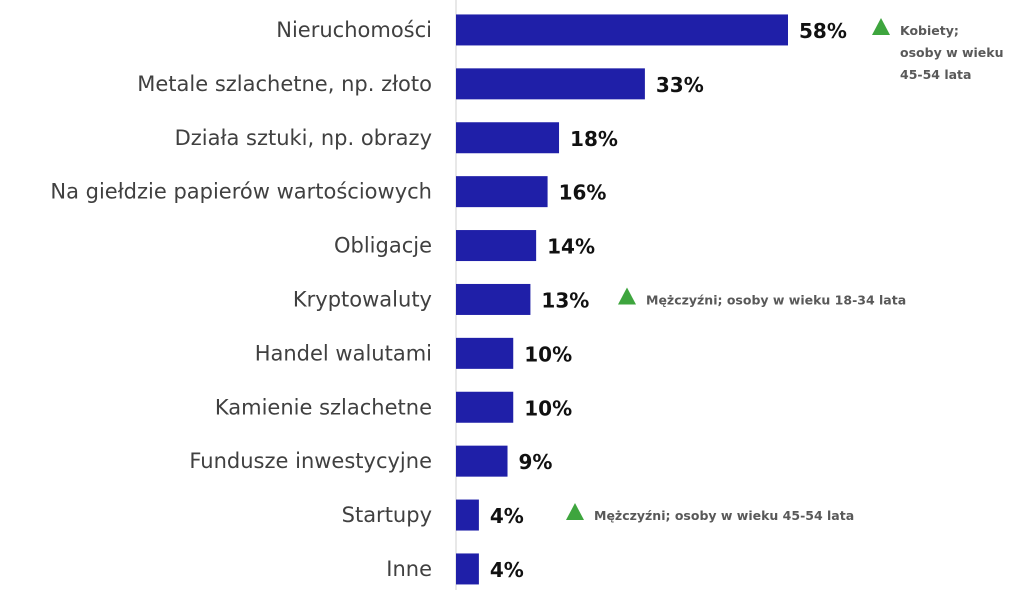 The image size is (1024, 604). What do you see at coordinates (387, 515) in the screenshot?
I see `category-label: Startupy` at bounding box center [387, 515].